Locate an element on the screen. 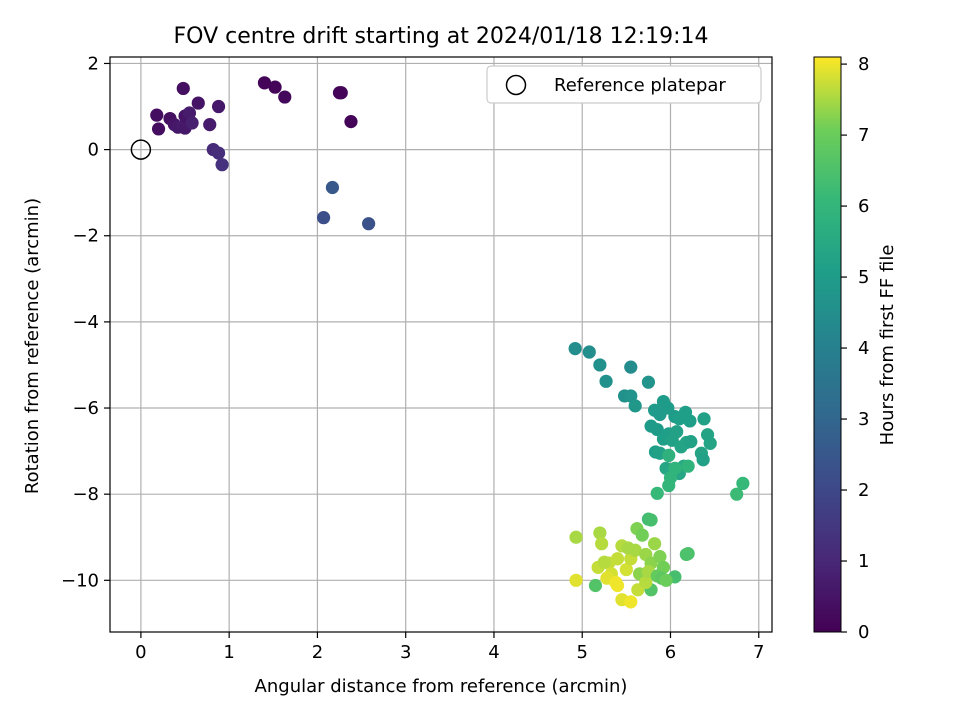 The width and height of the screenshot is (960, 720). reference-platepar-marker is located at coordinates (141, 149).